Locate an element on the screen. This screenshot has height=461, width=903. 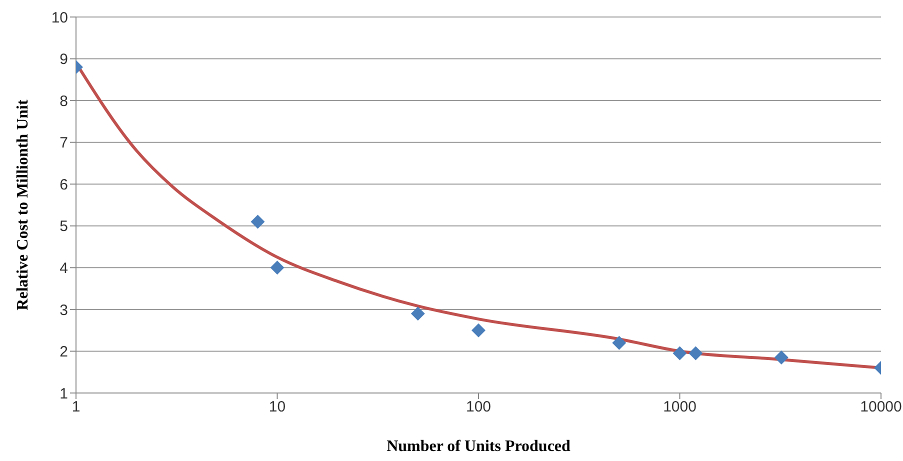
y-tick-label: 6 is located at coordinates (64, 185).